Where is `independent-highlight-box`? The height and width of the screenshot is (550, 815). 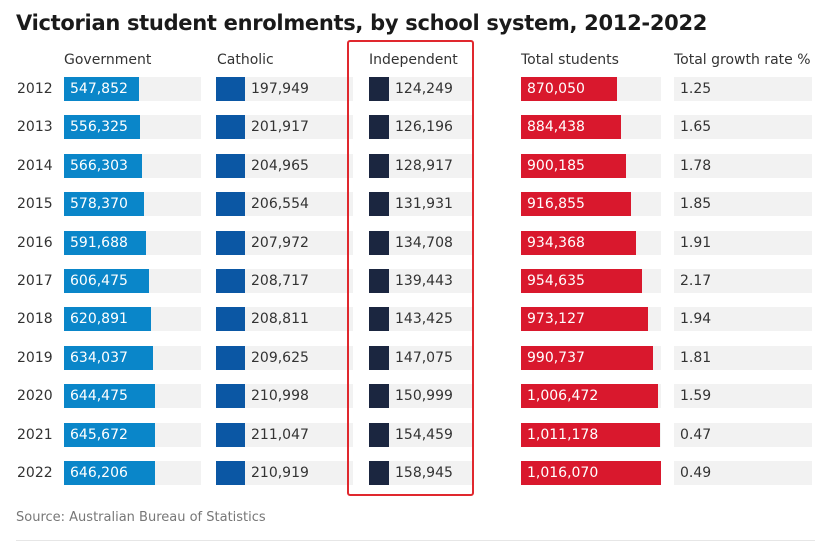
independent-highlight-box is located at coordinates (410, 268).